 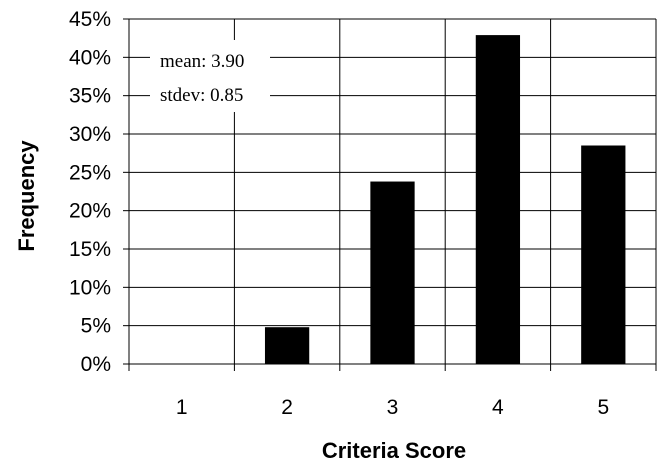 I want to click on x-tick-label: 3, so click(x=393, y=407).